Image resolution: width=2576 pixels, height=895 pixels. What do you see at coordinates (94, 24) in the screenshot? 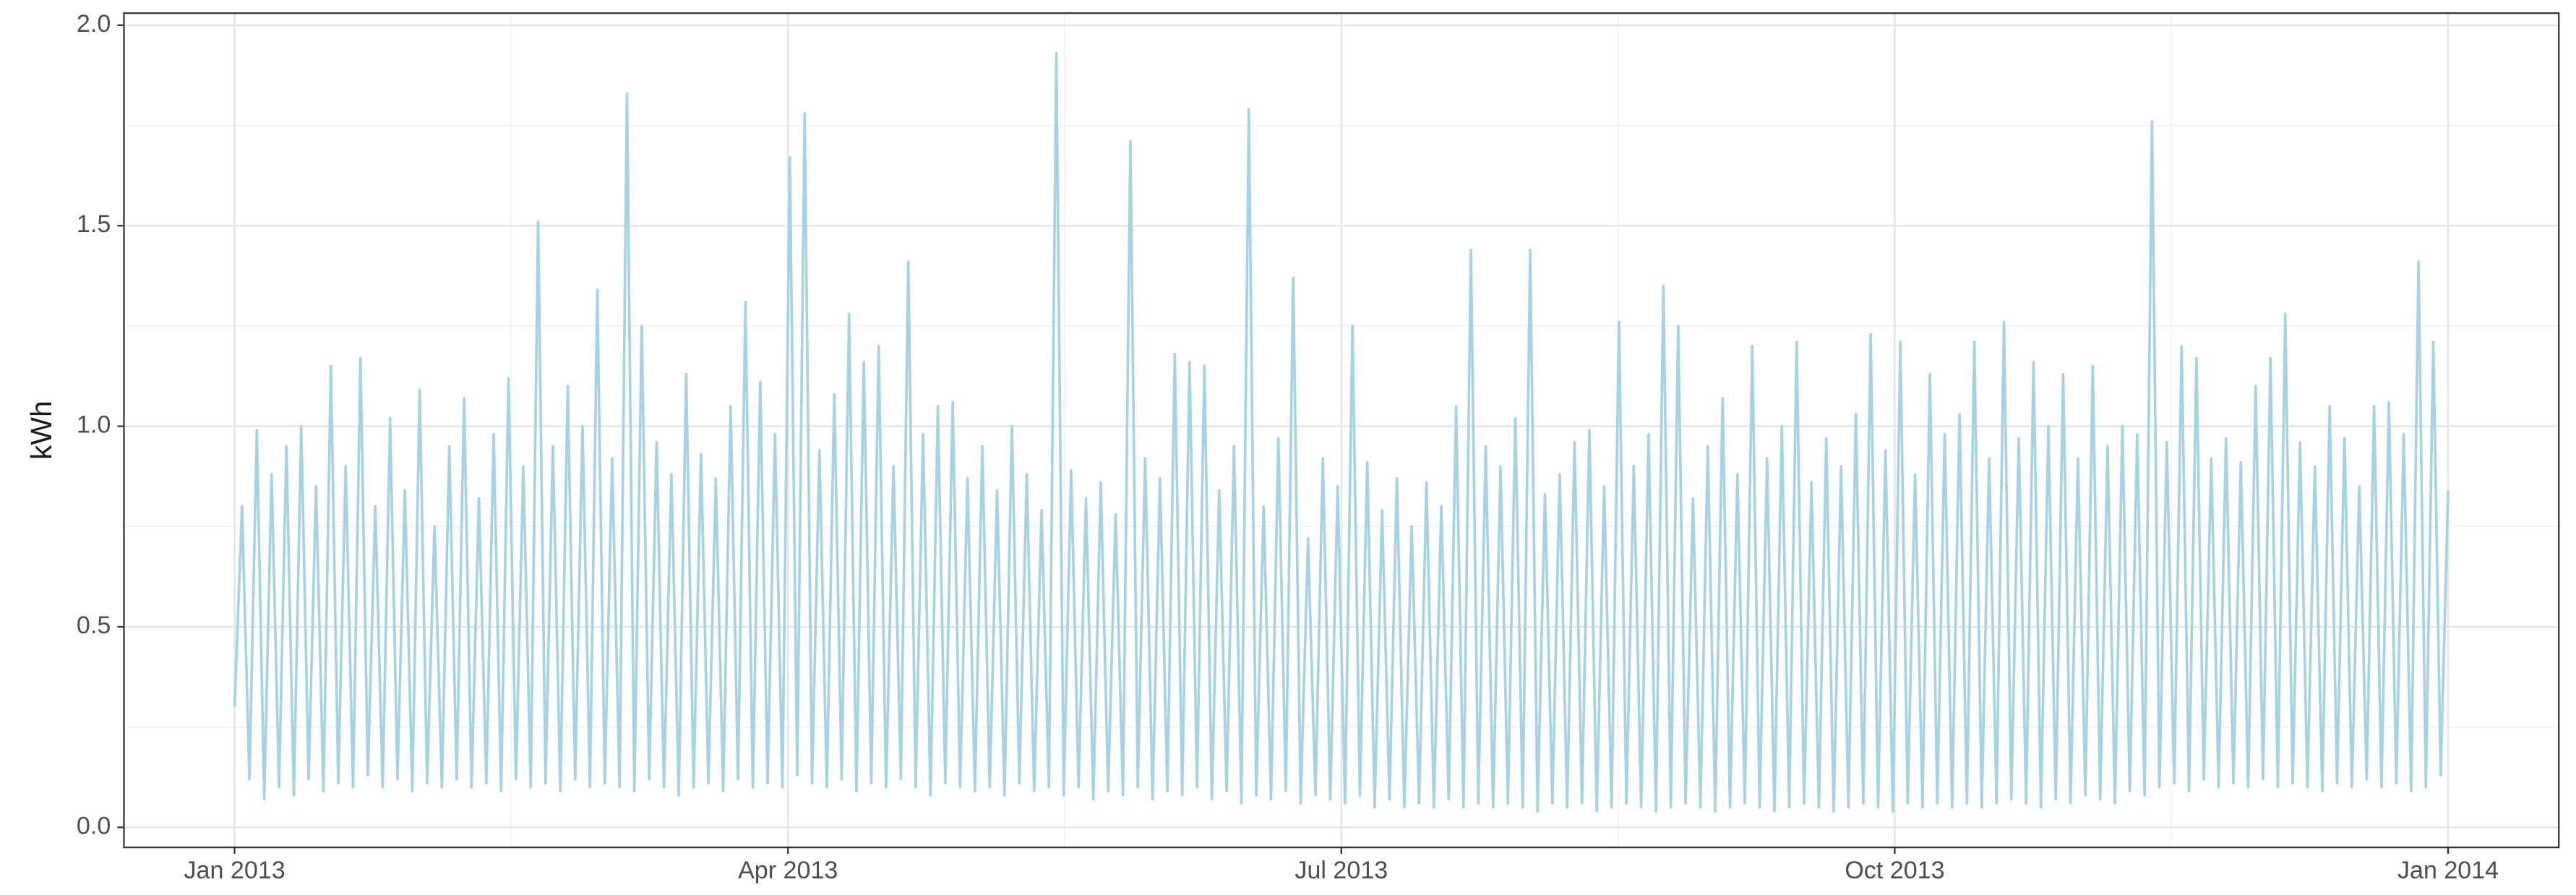
I see `y-tick-label: 2.0` at bounding box center [94, 24].